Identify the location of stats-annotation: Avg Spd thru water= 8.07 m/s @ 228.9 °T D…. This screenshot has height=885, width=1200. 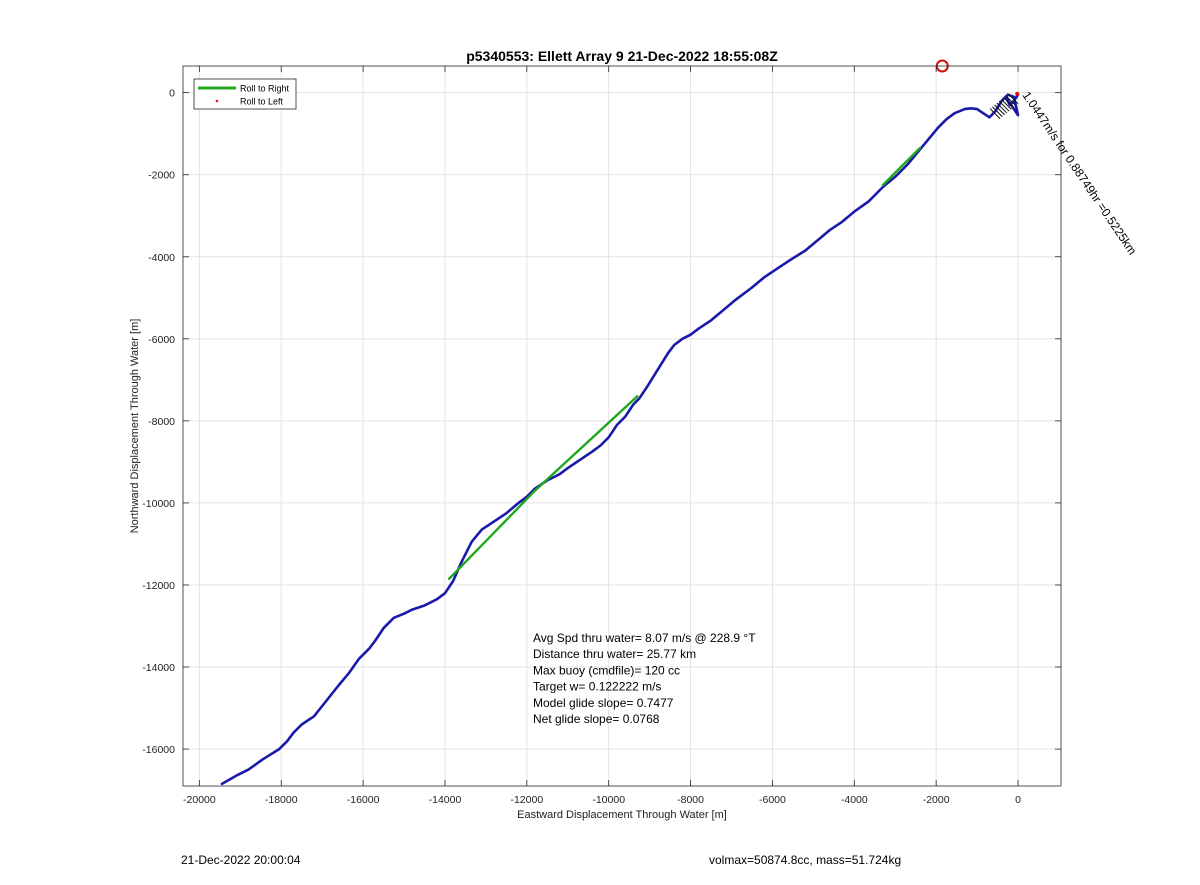
(644, 678).